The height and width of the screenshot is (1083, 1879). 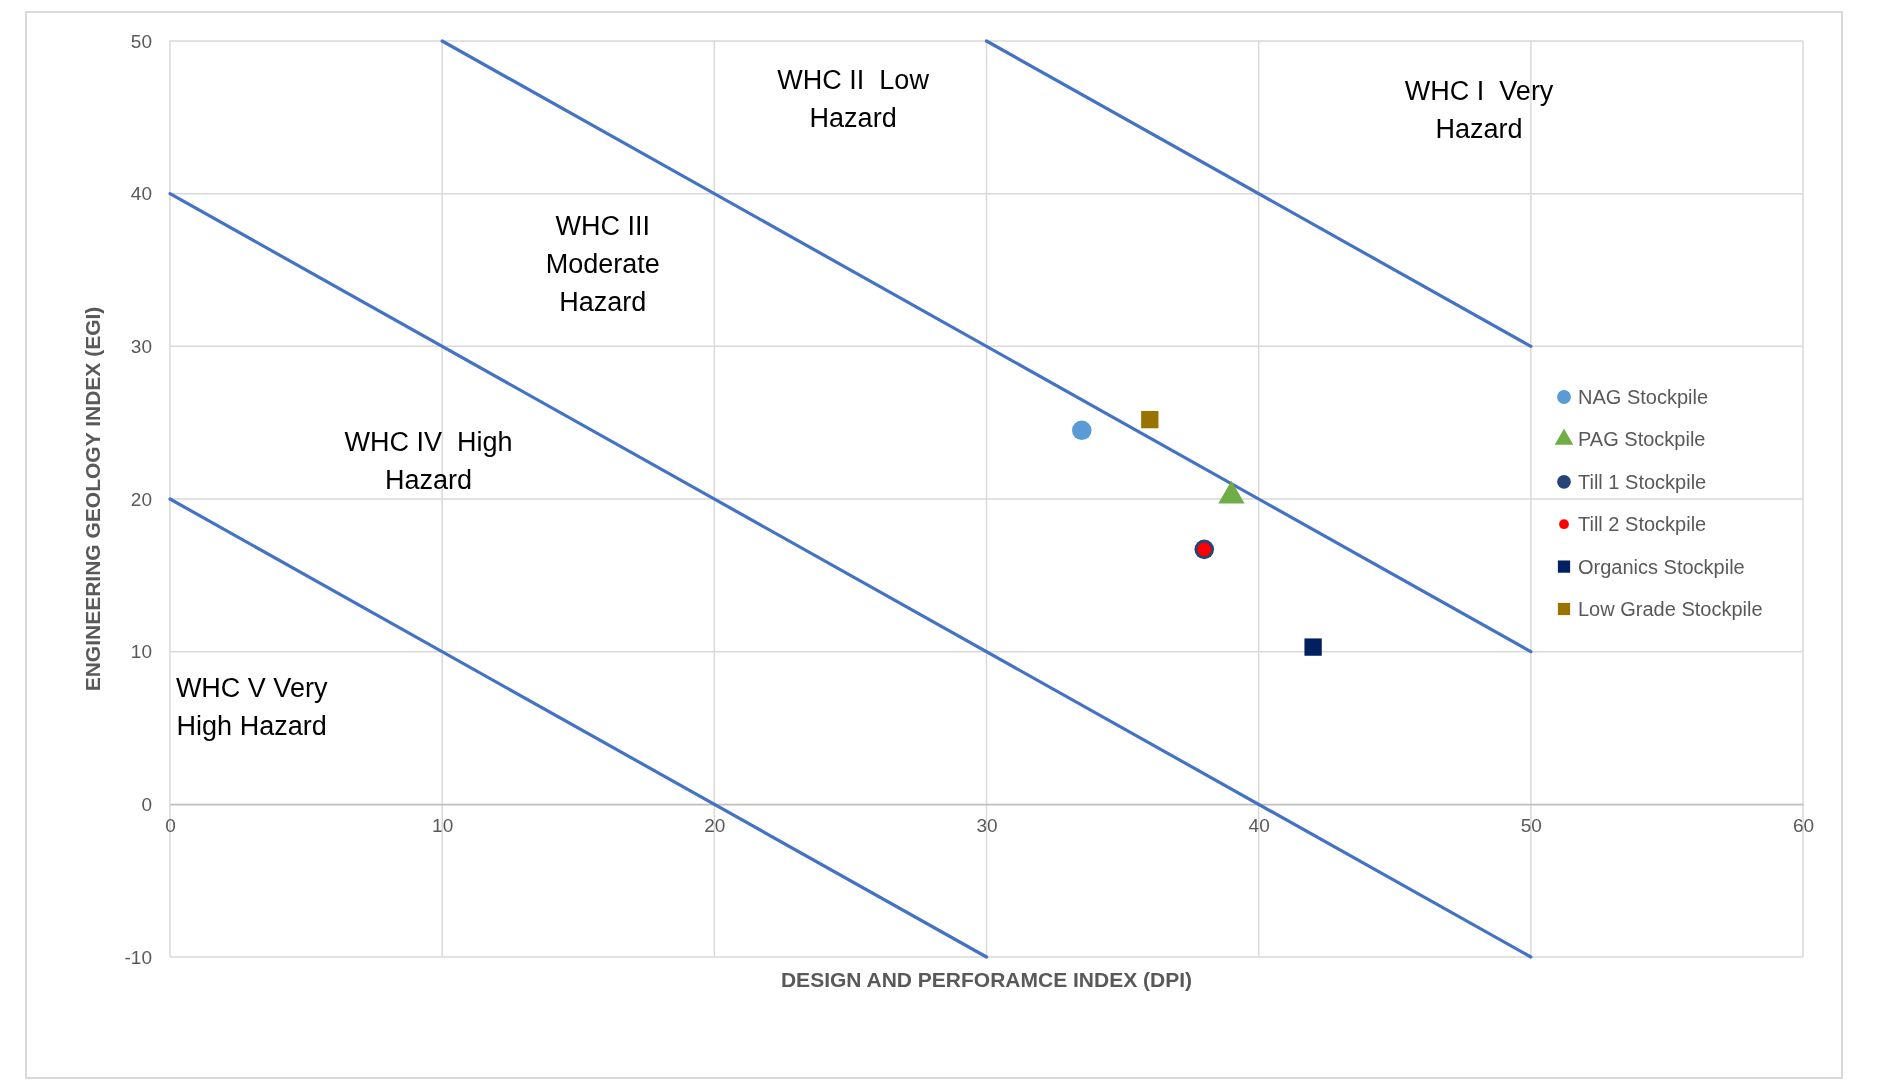 What do you see at coordinates (141, 652) in the screenshot?
I see `y-tick-label: 10` at bounding box center [141, 652].